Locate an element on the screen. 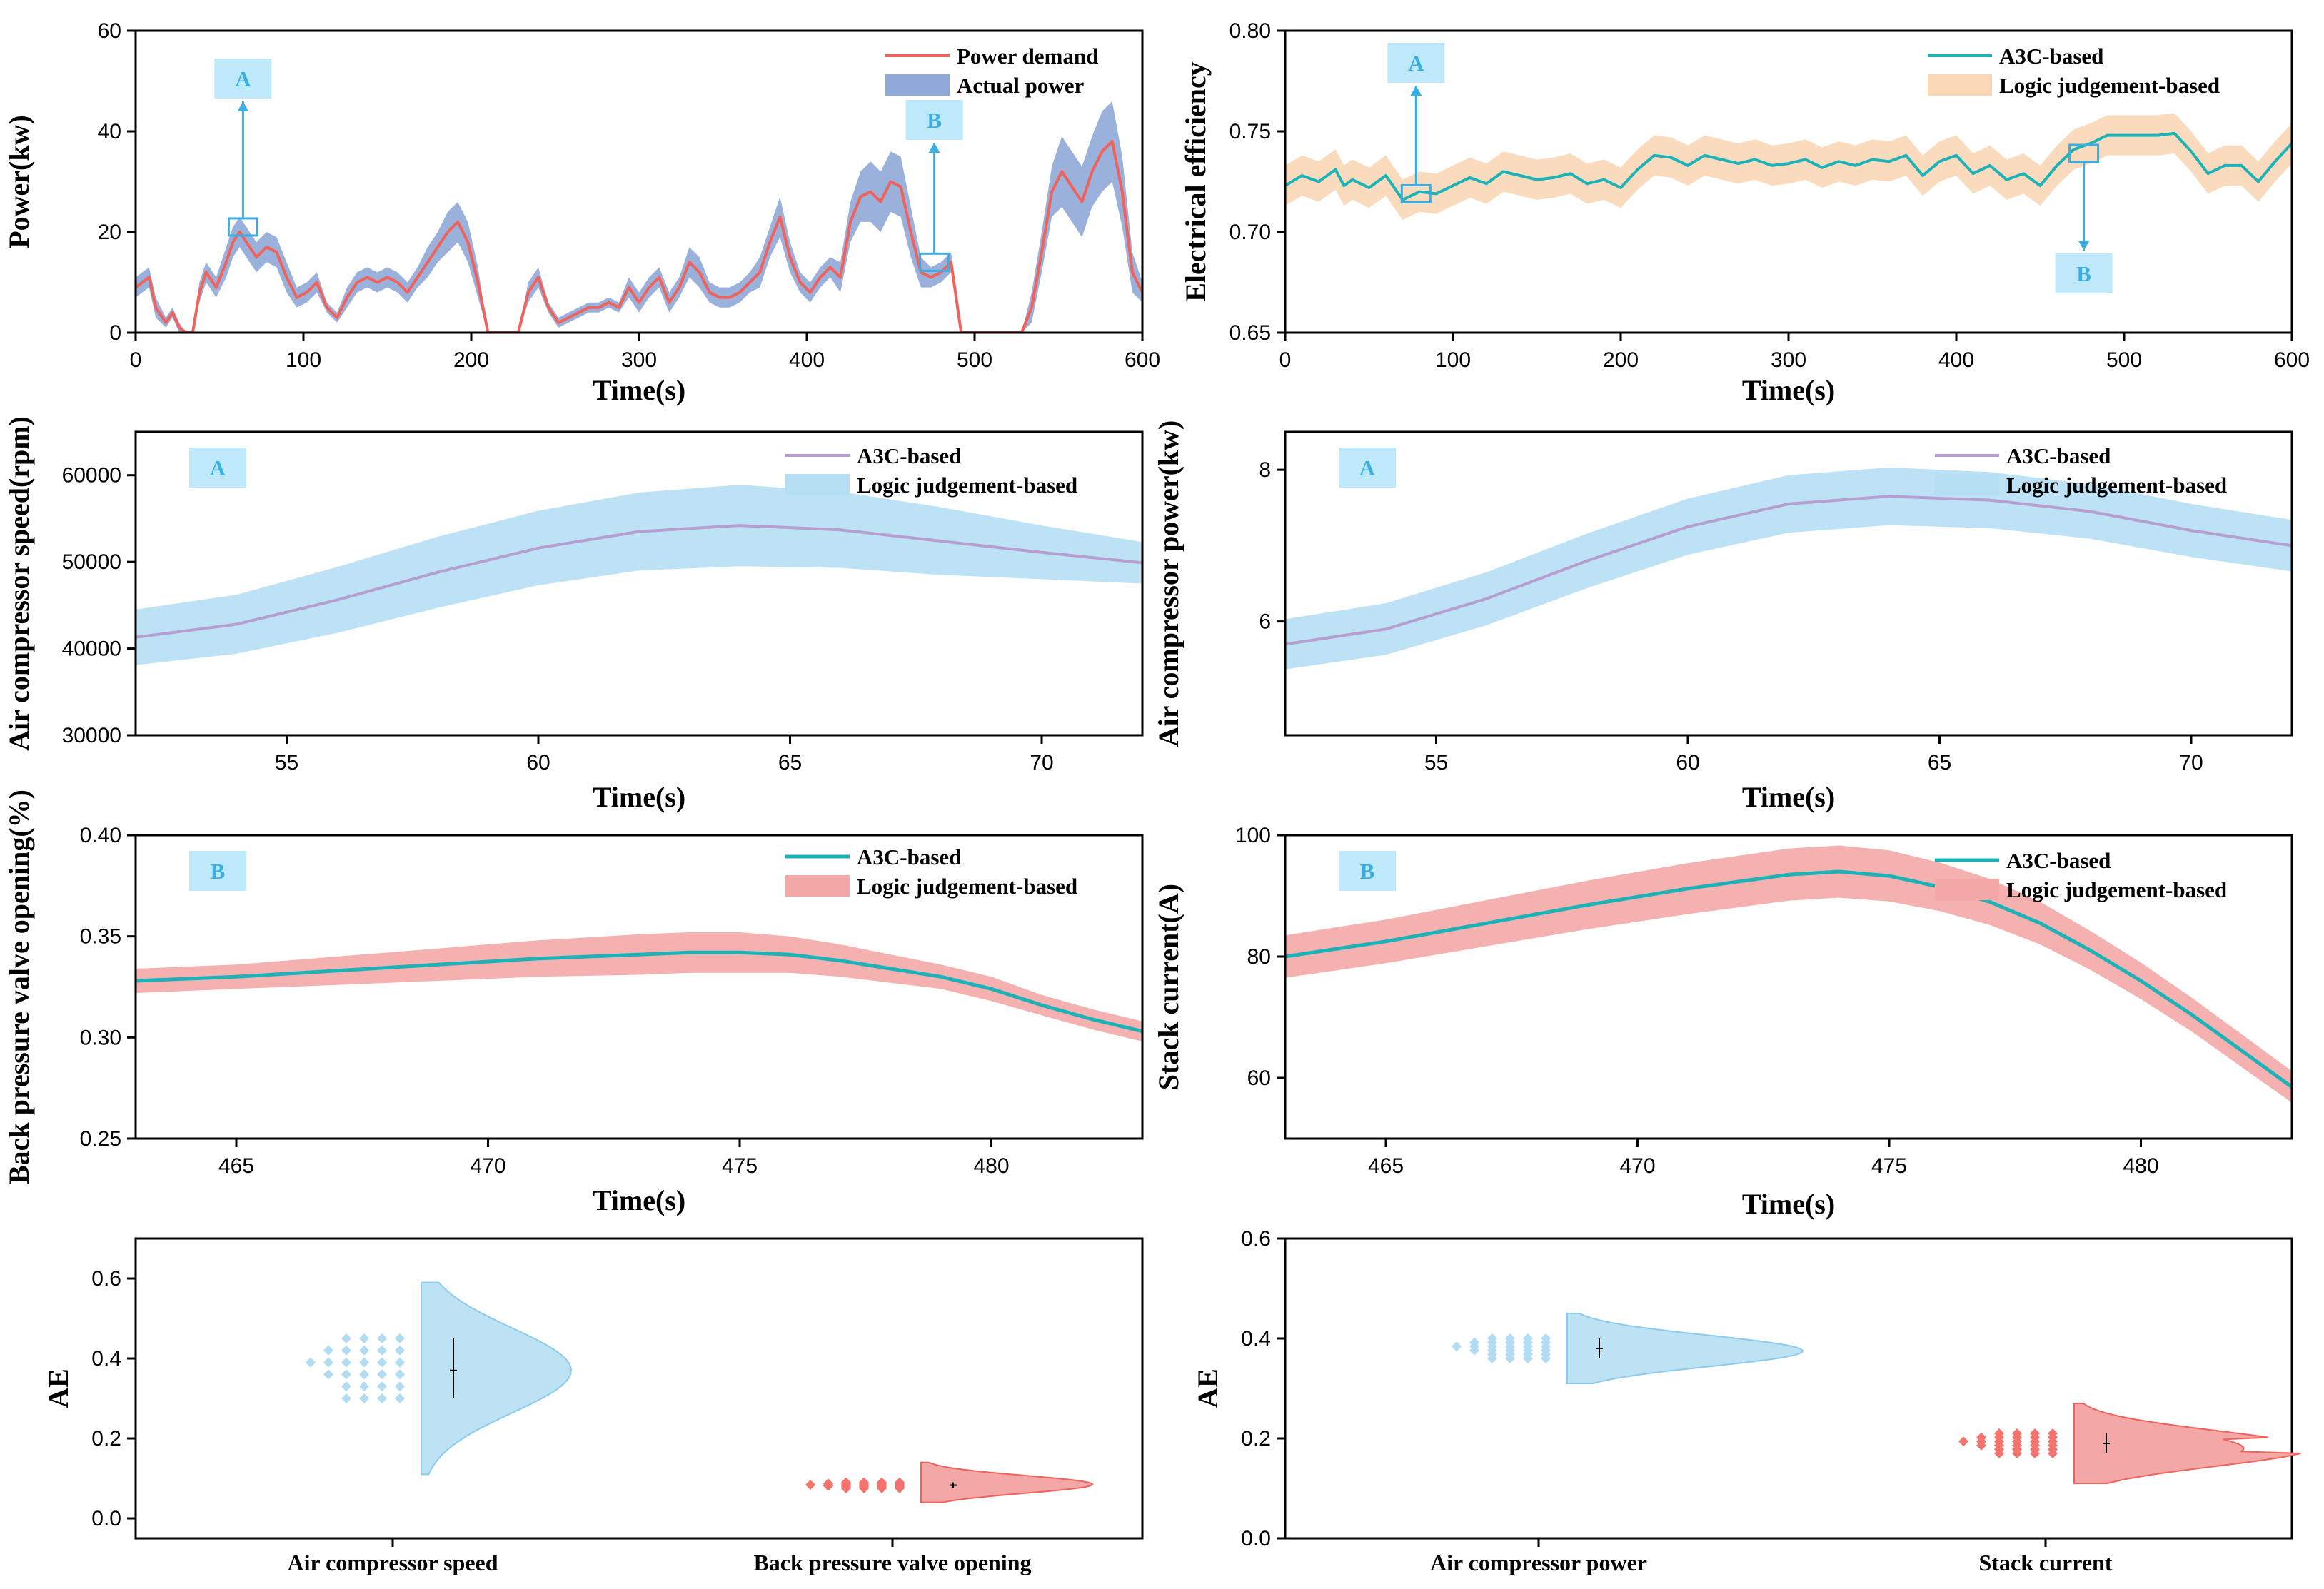  stack_current-ytick-label: 80 is located at coordinates (1259, 957).